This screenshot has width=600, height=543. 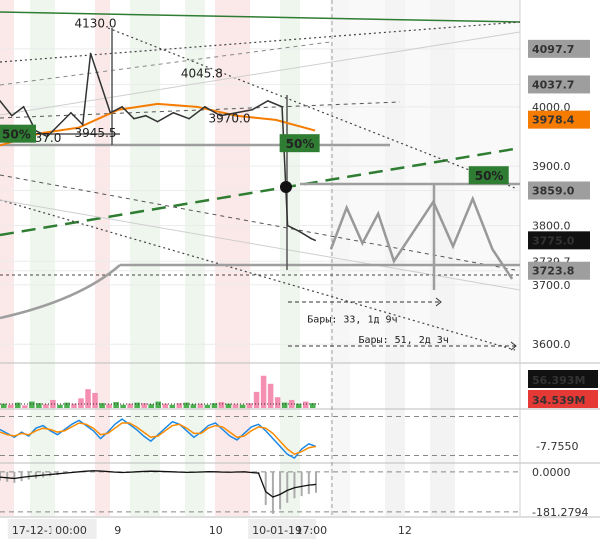 What do you see at coordinates (277, 530) in the screenshot?
I see `xaxis-tick-4: 10-01-19` at bounding box center [277, 530].